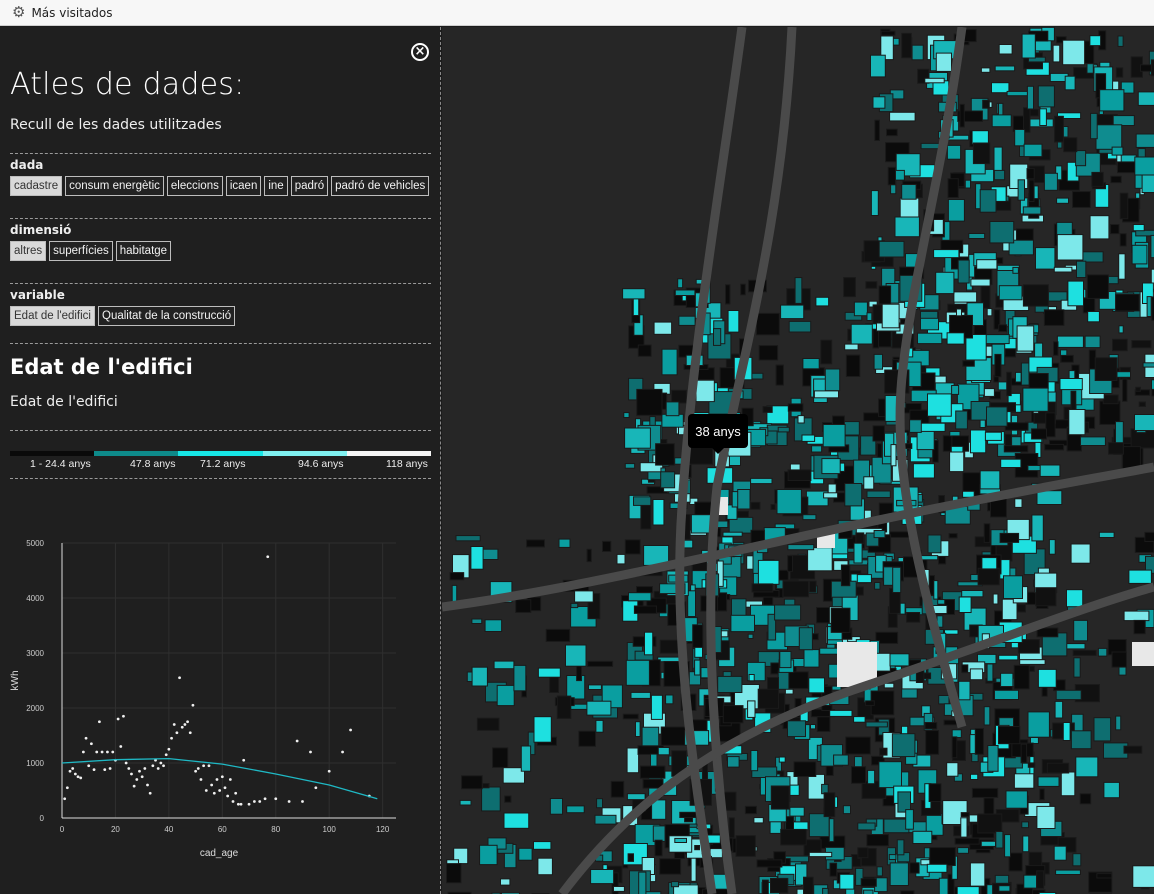  Describe the element at coordinates (243, 186) in the screenshot. I see `chip-icaen: icaen` at that location.